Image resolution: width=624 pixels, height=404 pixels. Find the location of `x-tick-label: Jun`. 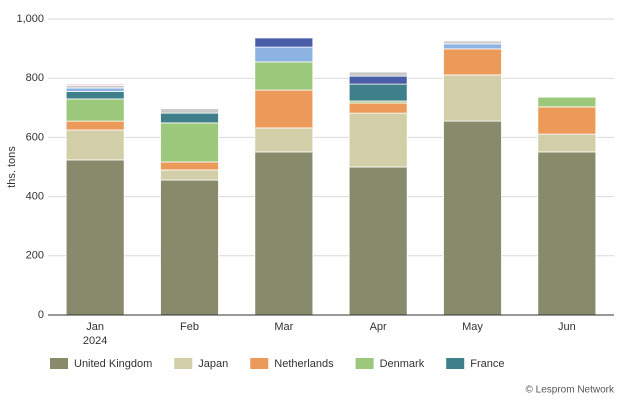

x-tick-label: Jun is located at coordinates (567, 327).